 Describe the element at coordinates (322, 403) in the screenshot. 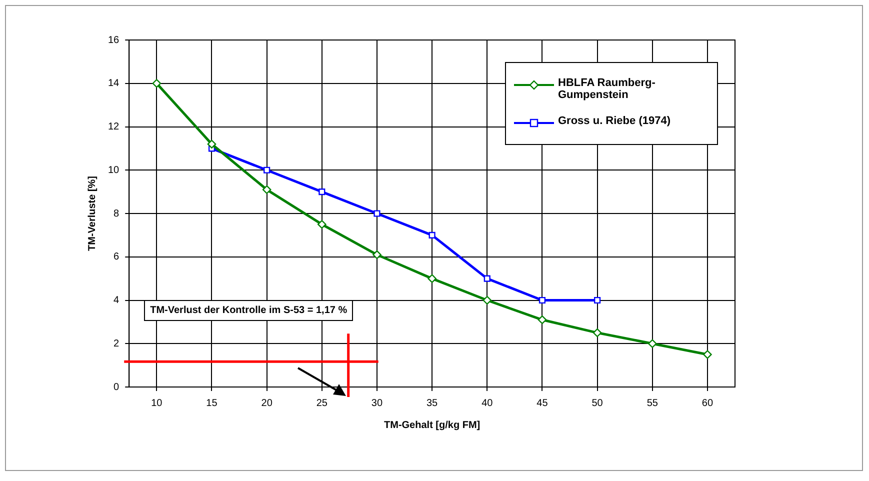

I see `x-tick-label: 25` at that location.